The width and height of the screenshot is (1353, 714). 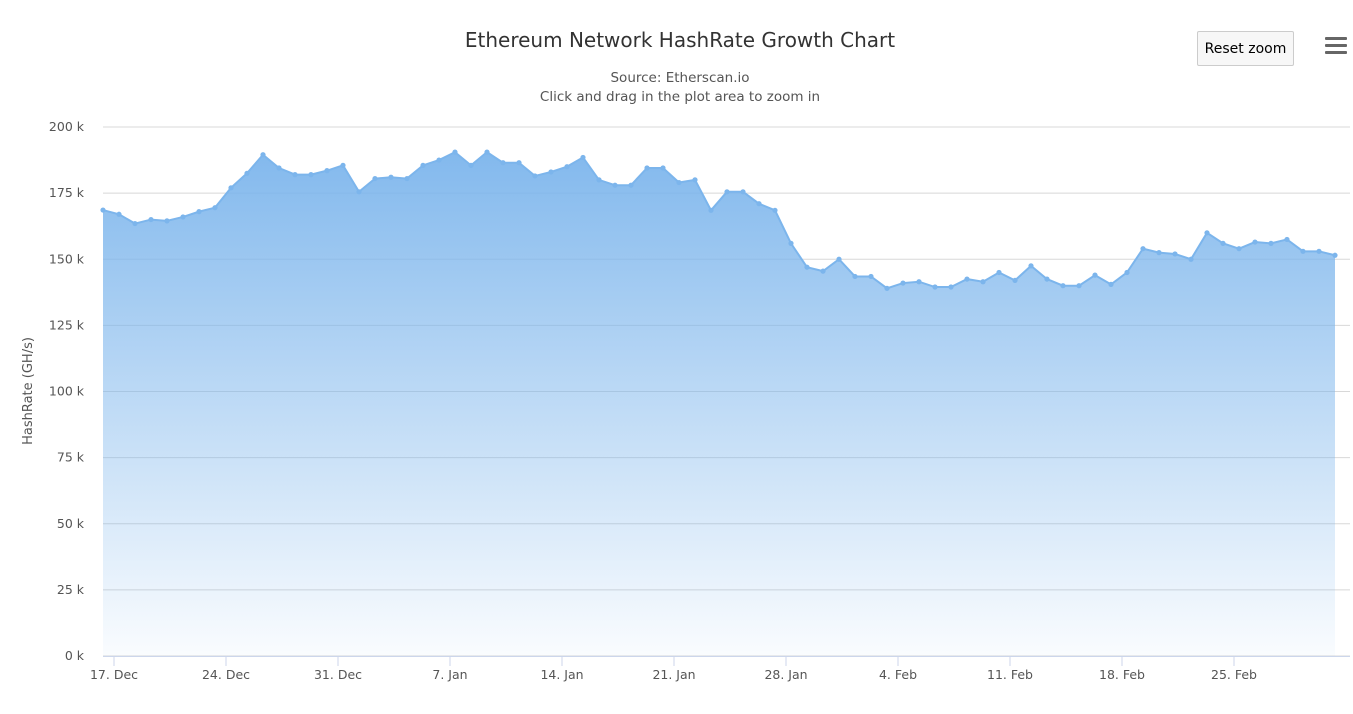 What do you see at coordinates (898, 674) in the screenshot?
I see `x-tick-label: 4. Feb` at bounding box center [898, 674].